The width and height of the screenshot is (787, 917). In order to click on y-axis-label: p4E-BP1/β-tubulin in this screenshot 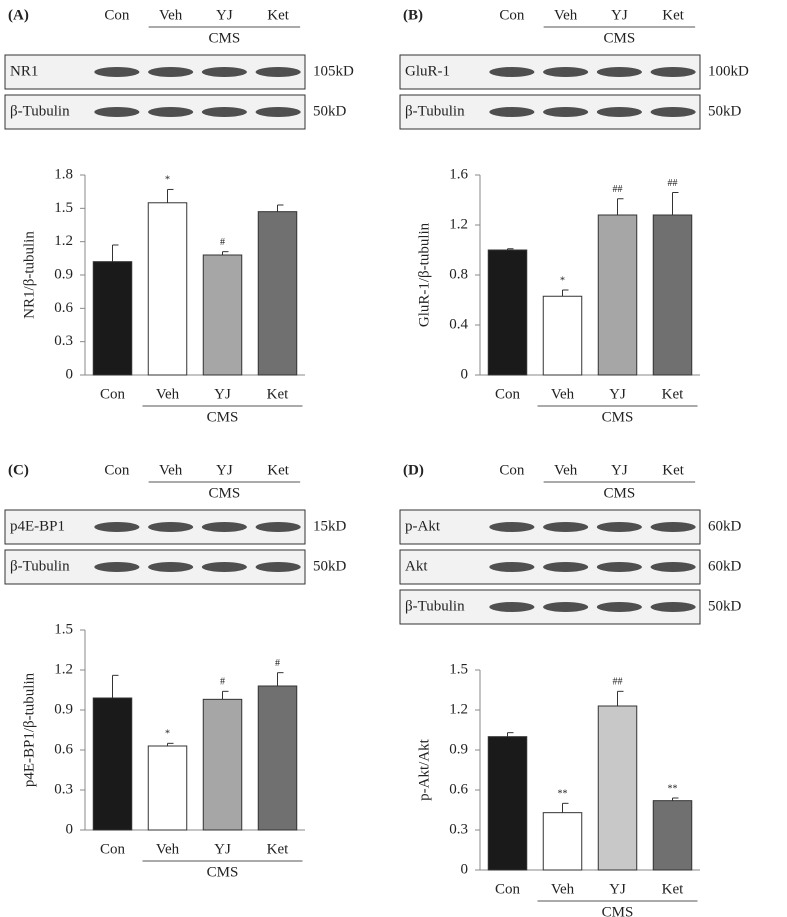, I will do `click(29, 729)`.